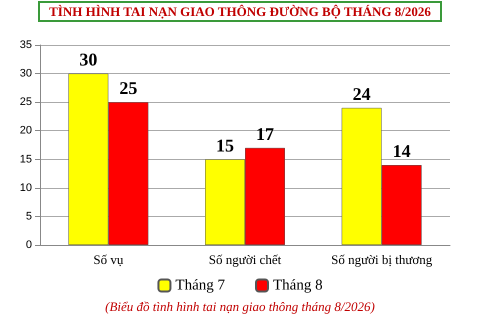  What do you see at coordinates (361, 94) in the screenshot?
I see `data-label: 24` at bounding box center [361, 94].